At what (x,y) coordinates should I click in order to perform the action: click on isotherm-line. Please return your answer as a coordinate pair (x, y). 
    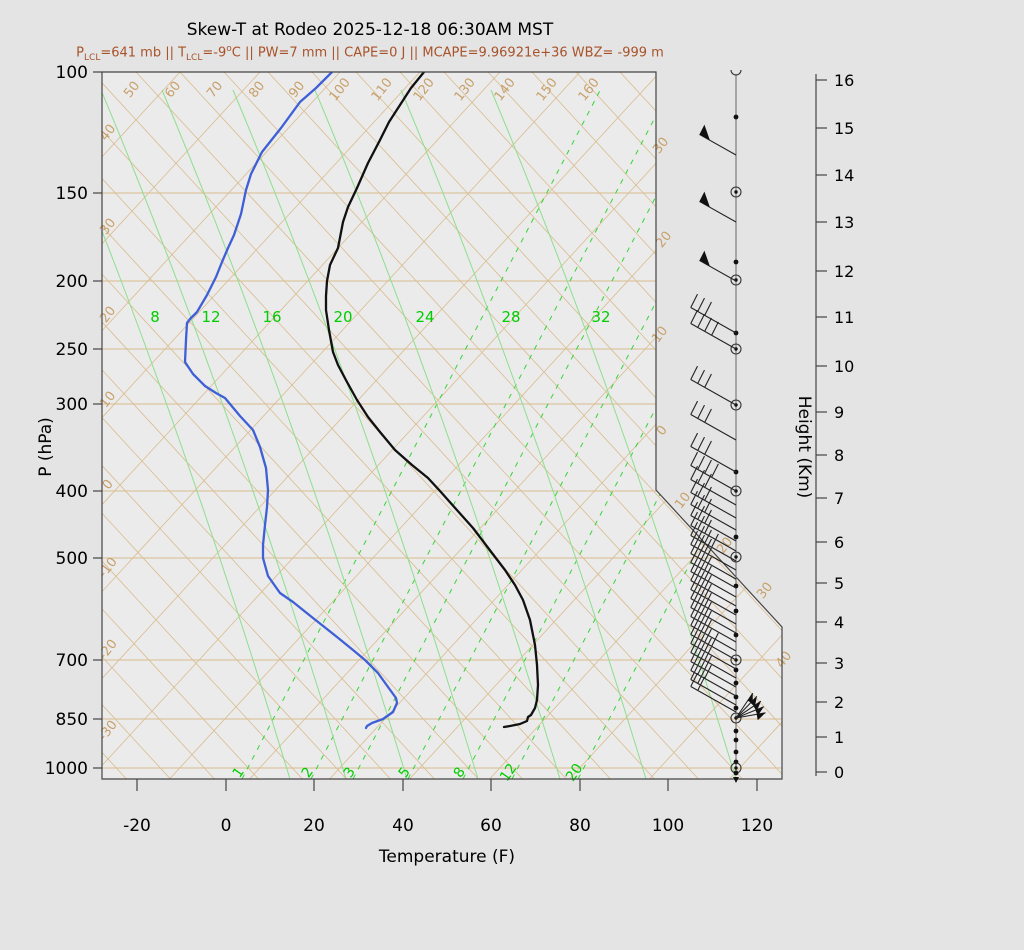
    Looking at the image, I should click on (715, 425).